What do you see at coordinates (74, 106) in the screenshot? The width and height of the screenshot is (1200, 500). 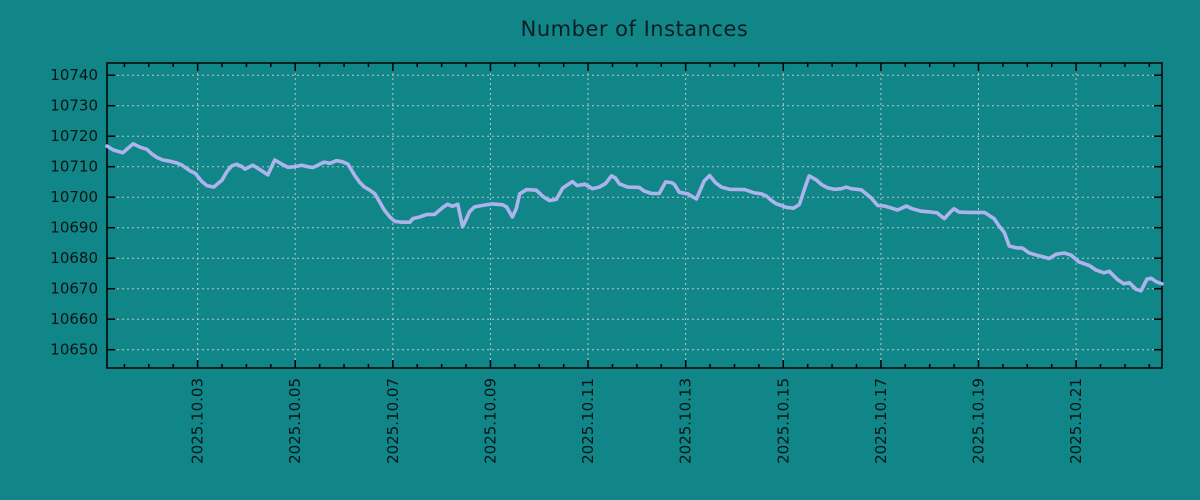 I see `y-tick-label: 10730` at bounding box center [74, 106].